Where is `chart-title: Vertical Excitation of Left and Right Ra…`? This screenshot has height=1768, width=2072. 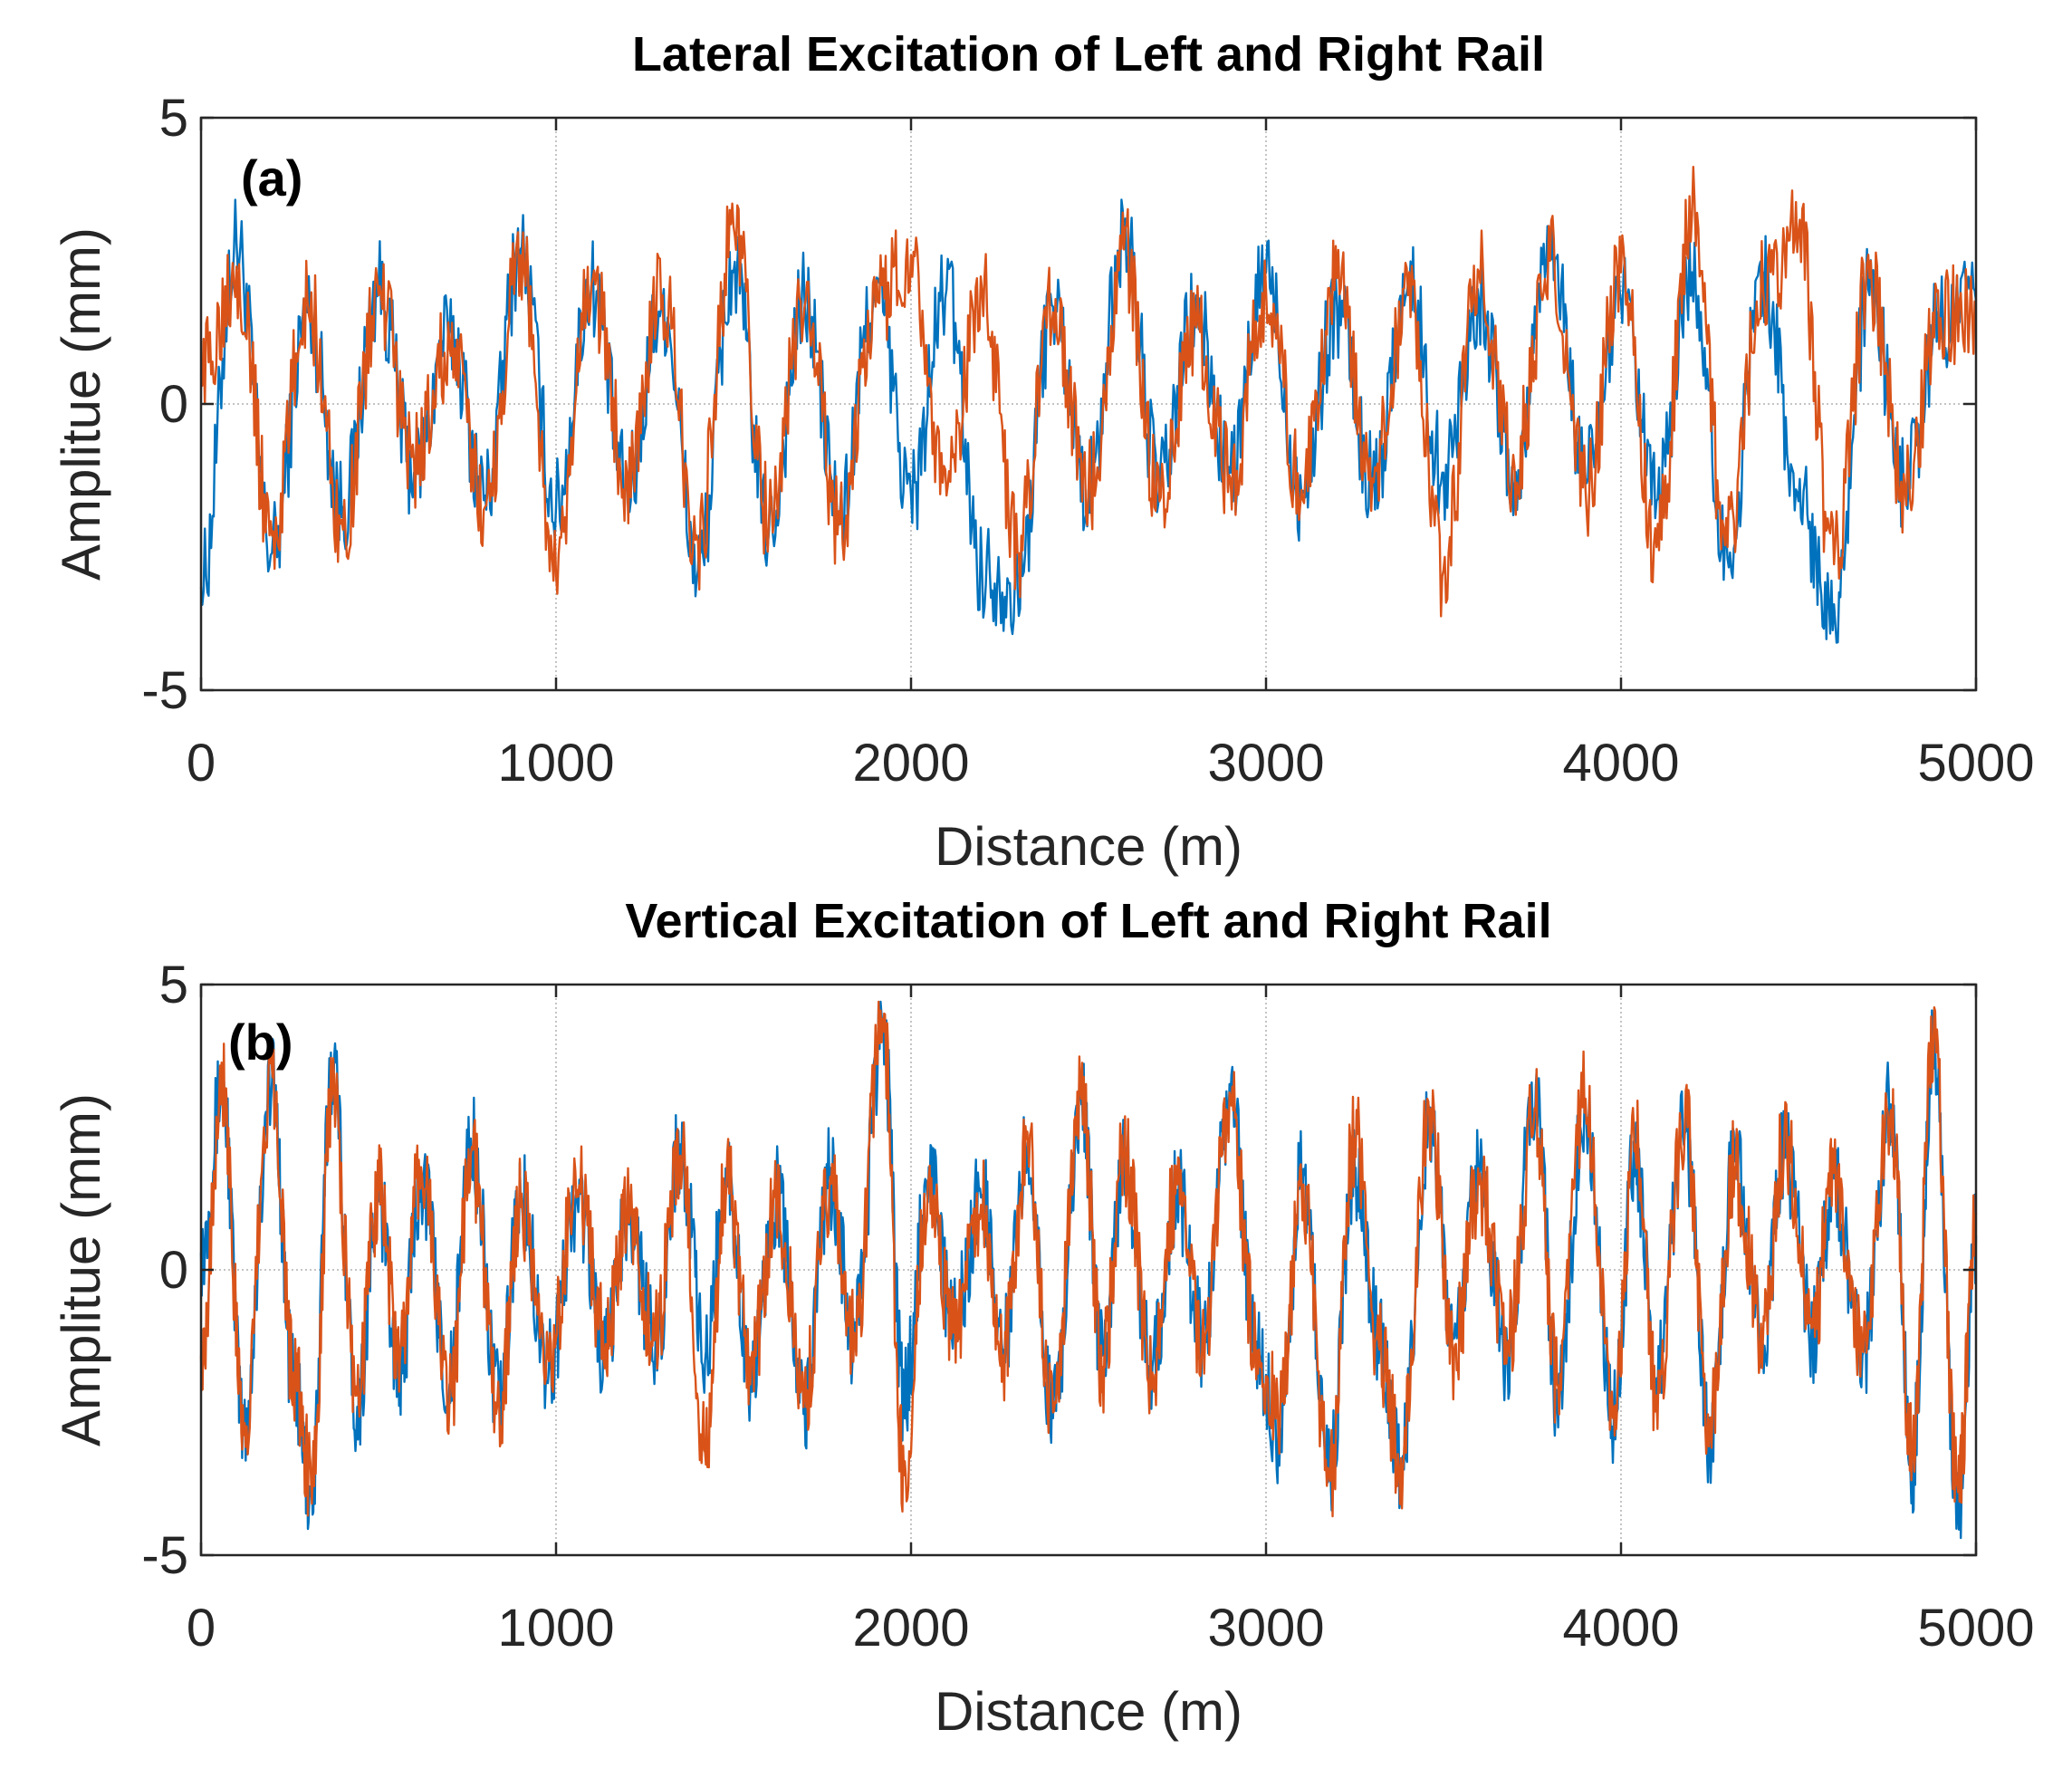 chart-title: Vertical Excitation of Left and Right Ra… is located at coordinates (1088, 921).